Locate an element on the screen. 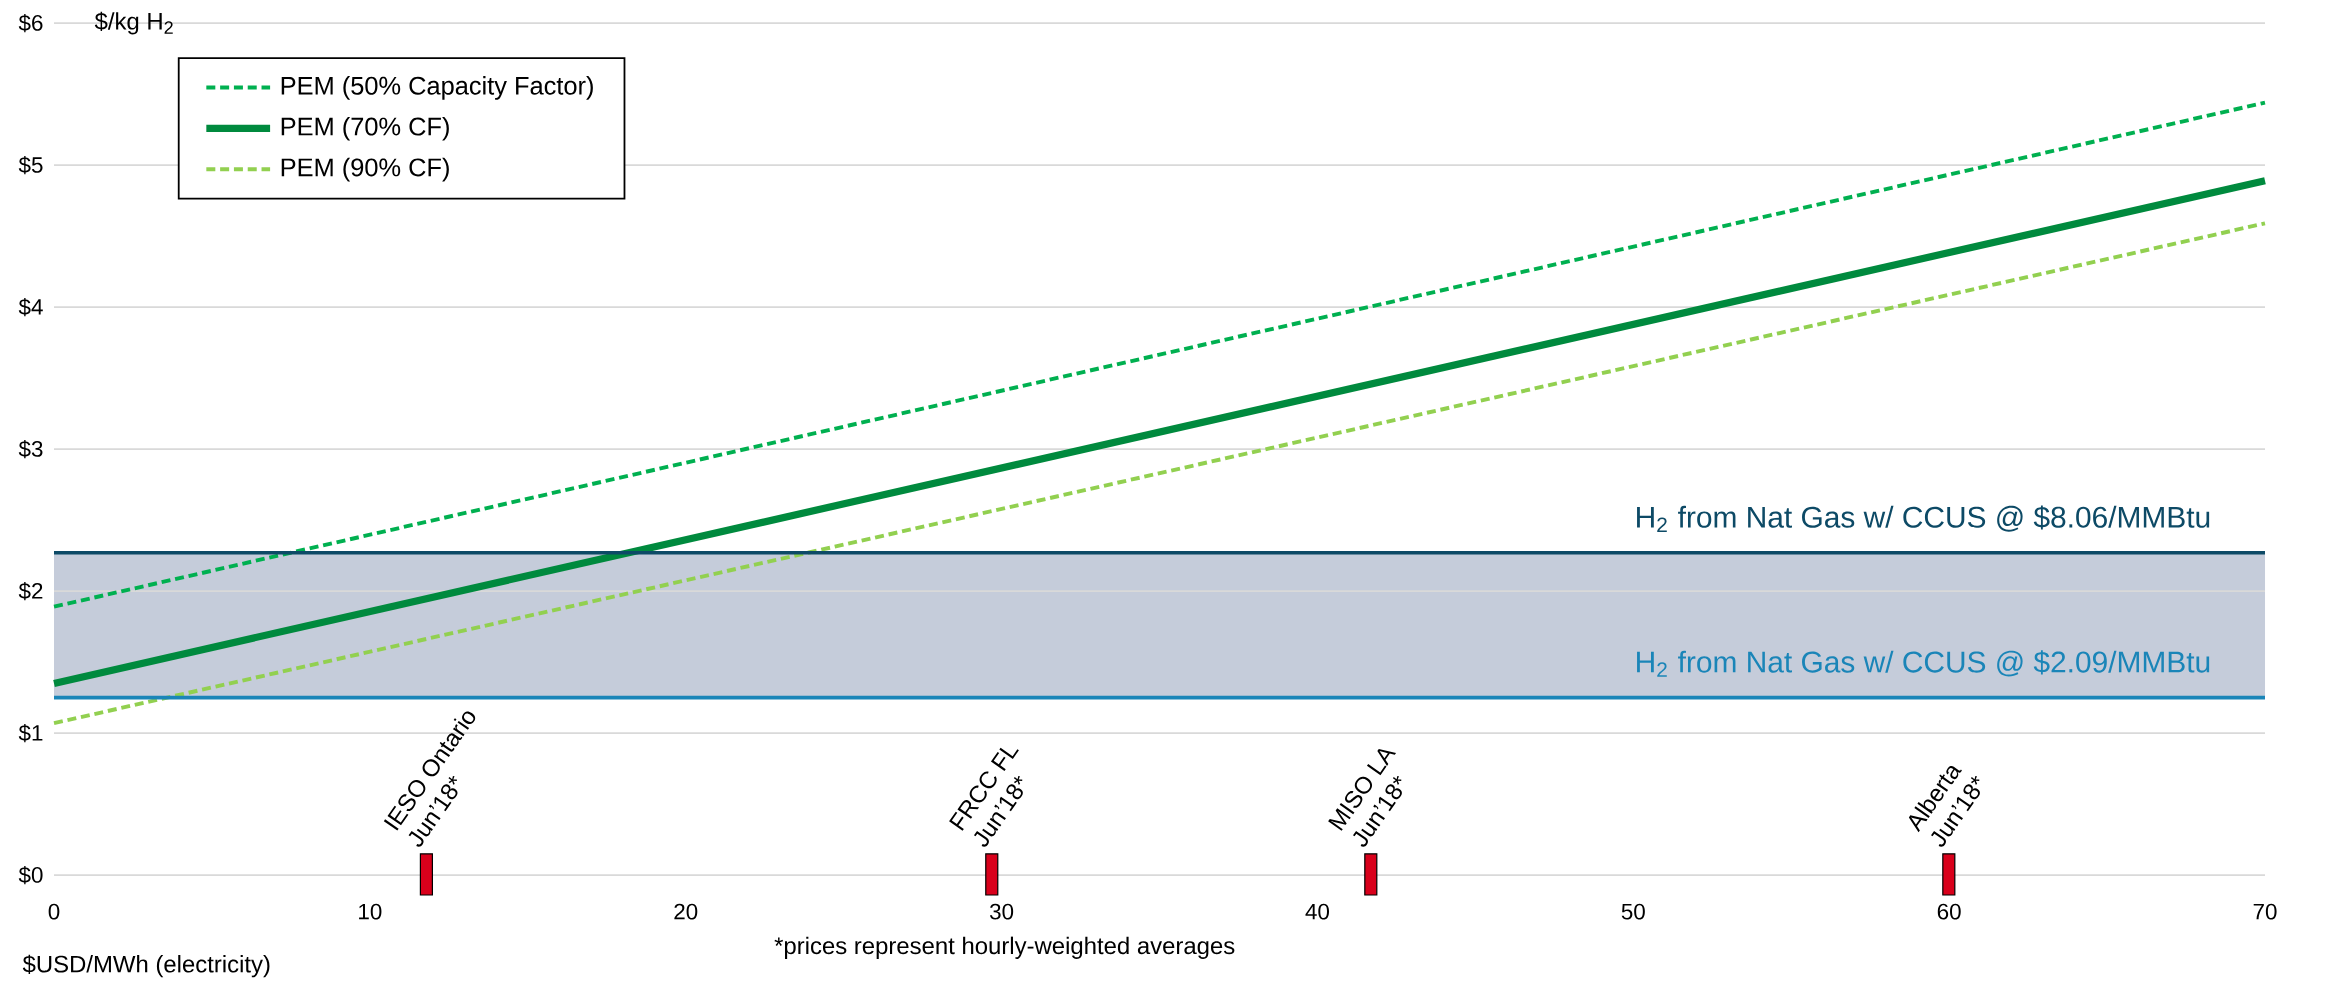 This screenshot has width=2325, height=983. x-tick-label: 40 is located at coordinates (1317, 911).